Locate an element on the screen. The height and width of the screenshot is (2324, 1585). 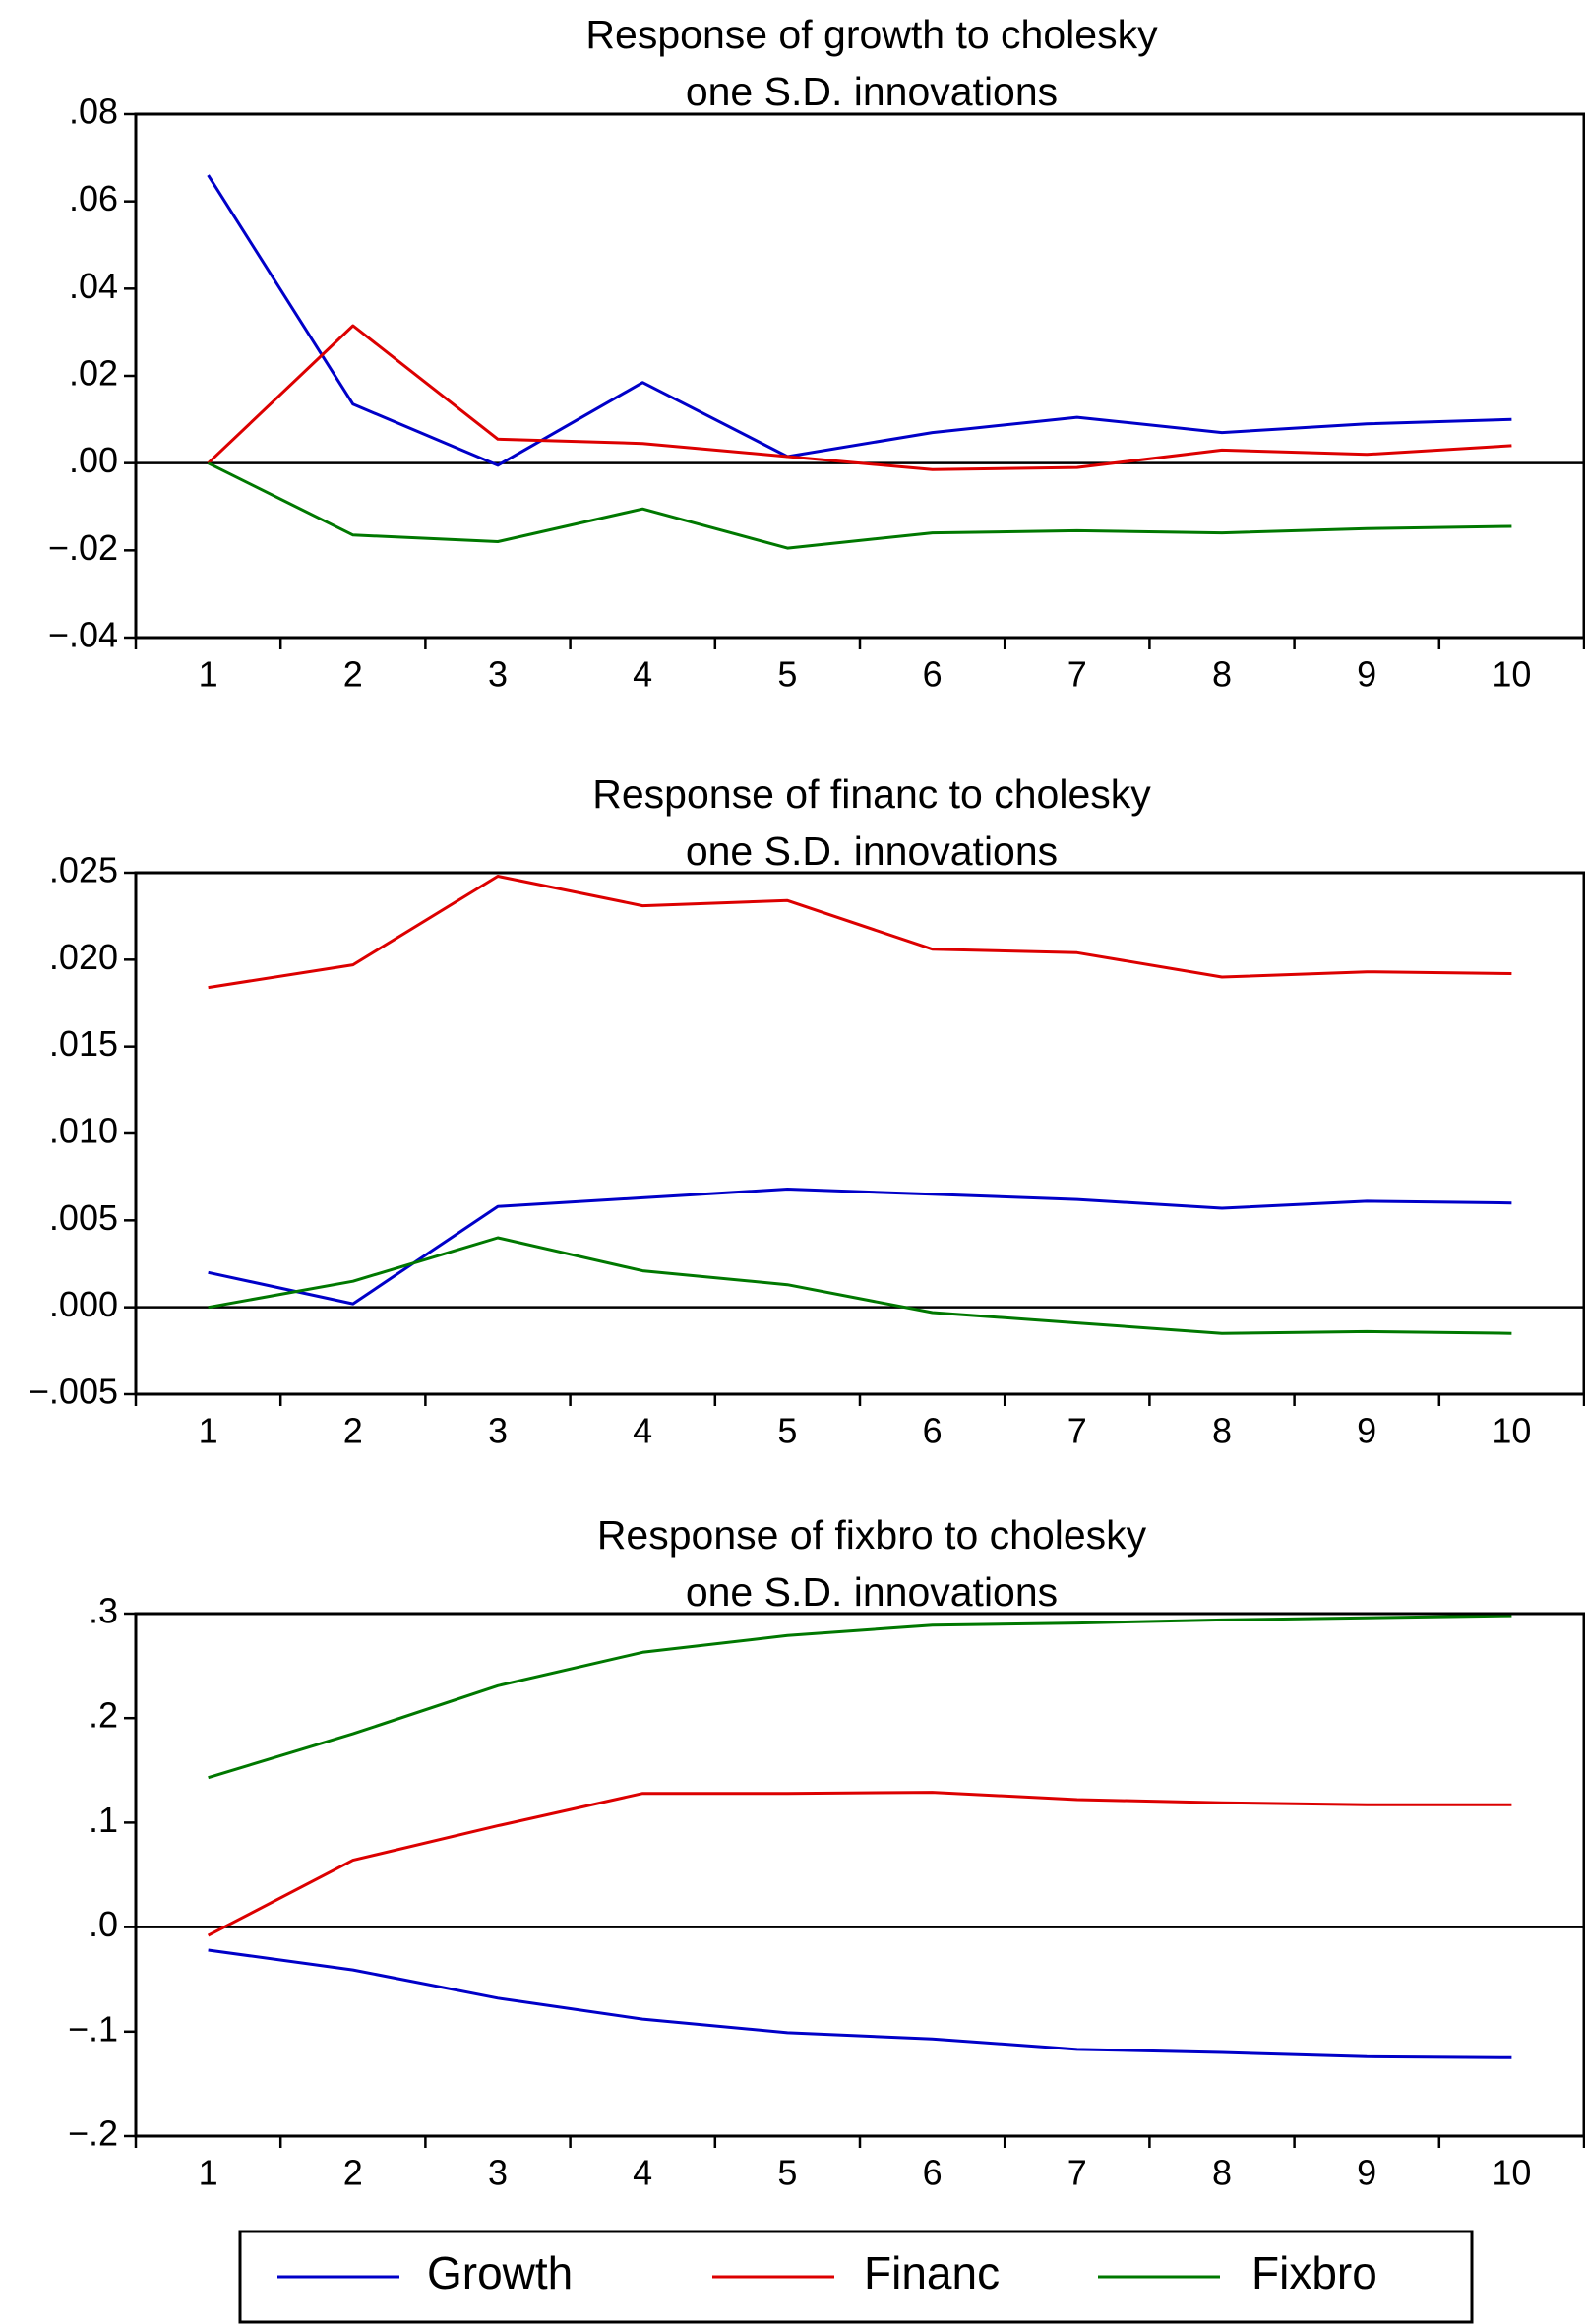
y-tick-label: .08 is located at coordinates (93, 112).